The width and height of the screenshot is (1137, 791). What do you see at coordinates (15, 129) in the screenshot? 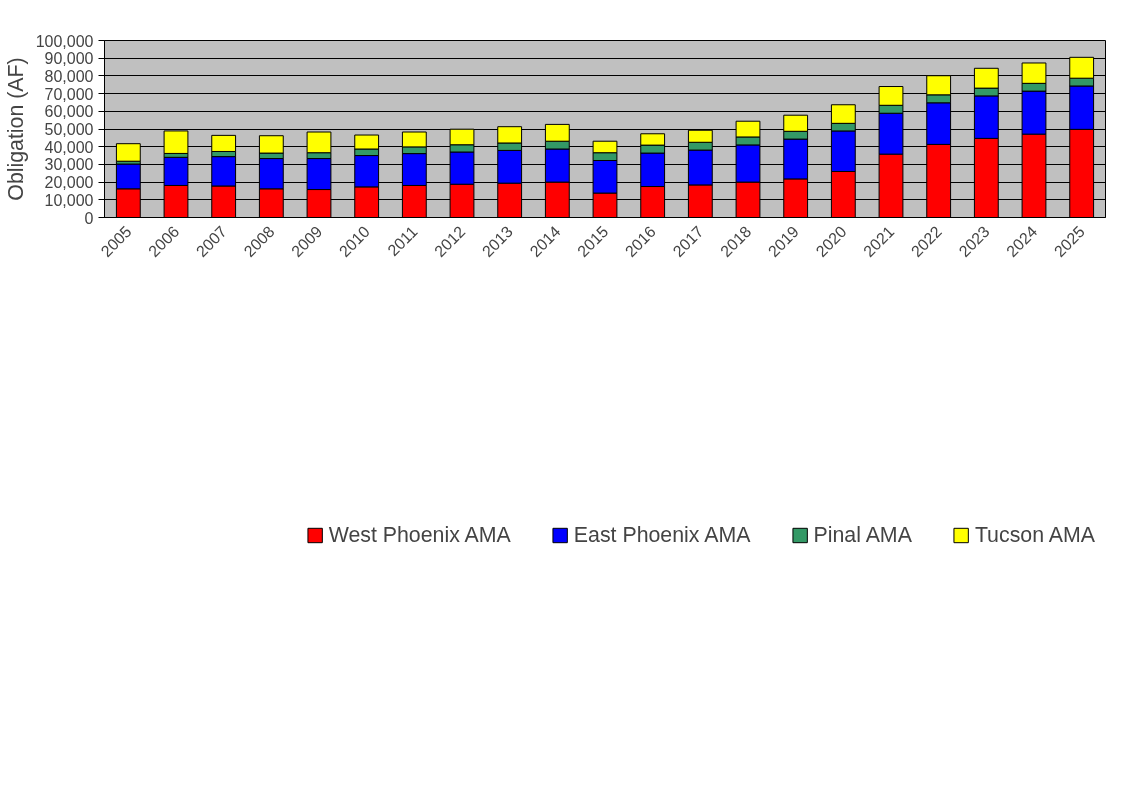
I see `y-axis-title: Obligation (AF)` at bounding box center [15, 129].